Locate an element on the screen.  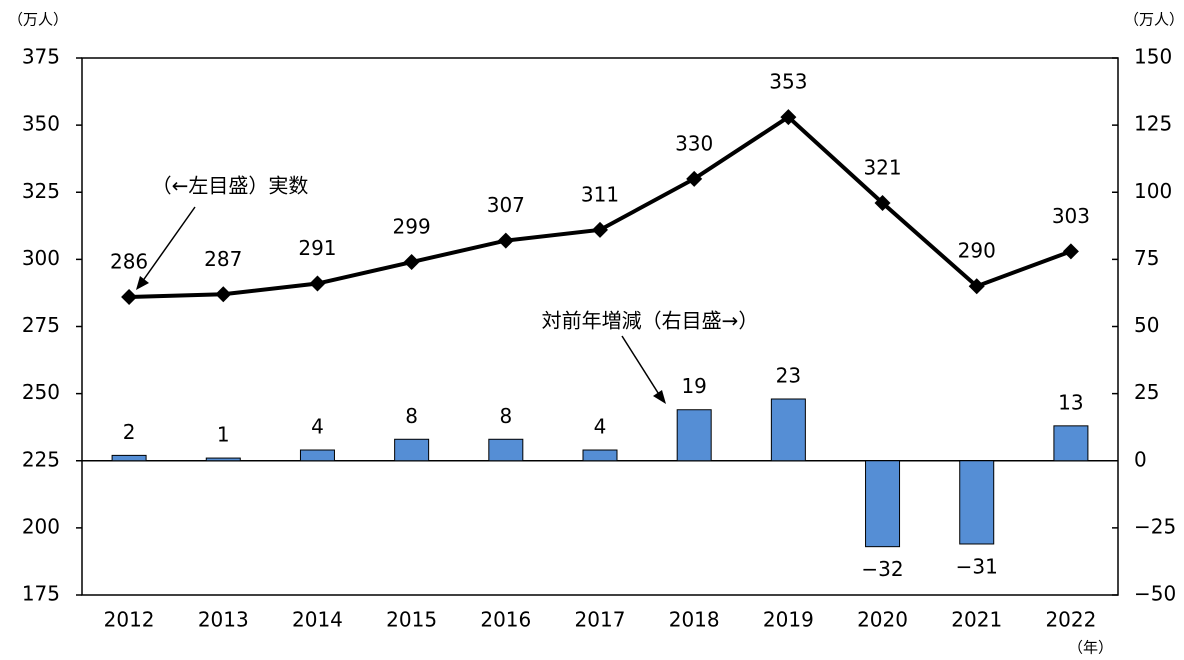
value-label: 13 is located at coordinates (1070, 402).